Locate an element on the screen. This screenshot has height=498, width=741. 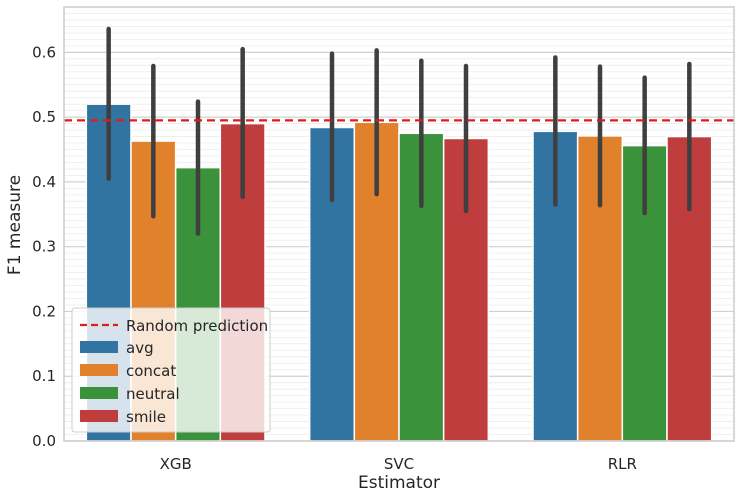
y-tick-label: 0.1 is located at coordinates (44, 376).